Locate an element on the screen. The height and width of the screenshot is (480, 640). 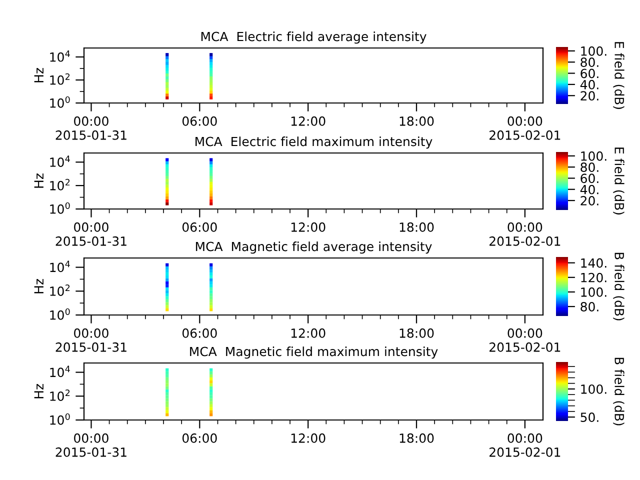
color-bar-label: 120. is located at coordinates (593, 277).